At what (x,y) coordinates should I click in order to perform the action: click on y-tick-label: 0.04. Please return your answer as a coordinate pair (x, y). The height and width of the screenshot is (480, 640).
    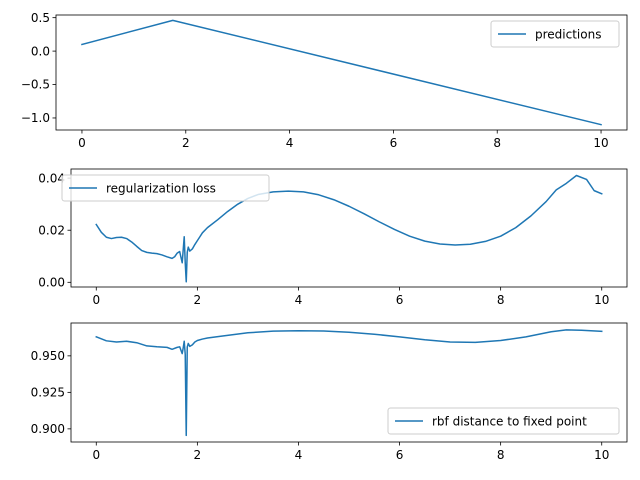
    Looking at the image, I should click on (51, 178).